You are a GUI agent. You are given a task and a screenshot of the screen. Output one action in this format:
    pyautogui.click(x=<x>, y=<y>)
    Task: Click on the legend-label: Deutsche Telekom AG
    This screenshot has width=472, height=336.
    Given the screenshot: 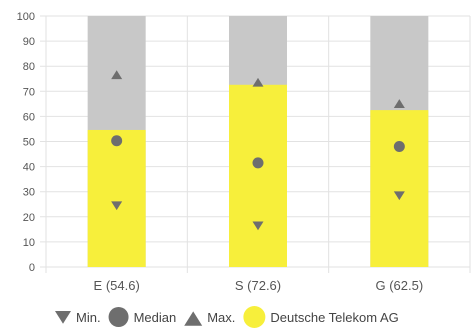 What is the action you would take?
    pyautogui.click(x=334, y=317)
    